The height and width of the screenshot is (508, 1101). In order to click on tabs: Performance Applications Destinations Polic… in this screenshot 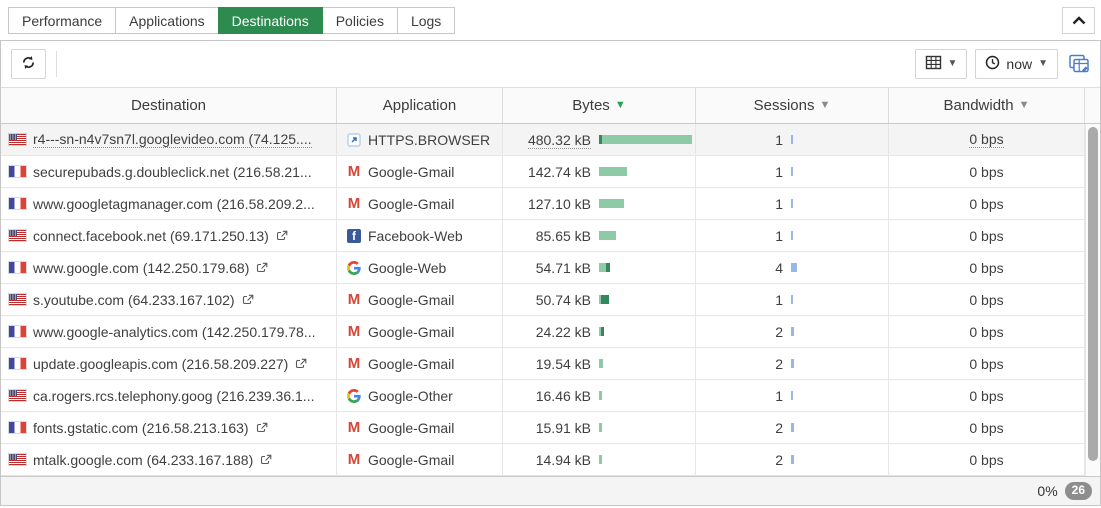, I will do `click(232, 20)`.